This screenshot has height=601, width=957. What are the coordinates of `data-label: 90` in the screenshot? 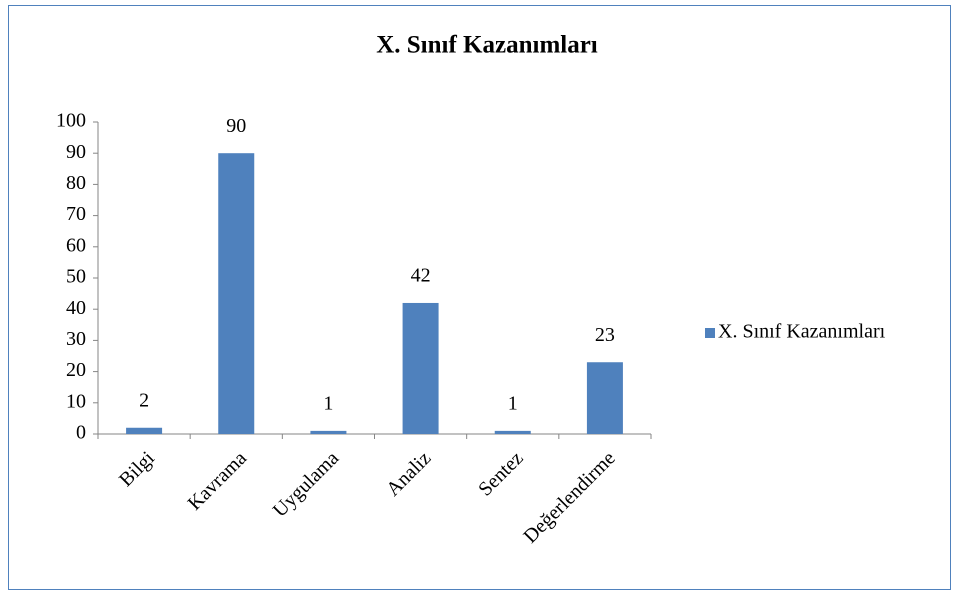 It's located at (236, 126).